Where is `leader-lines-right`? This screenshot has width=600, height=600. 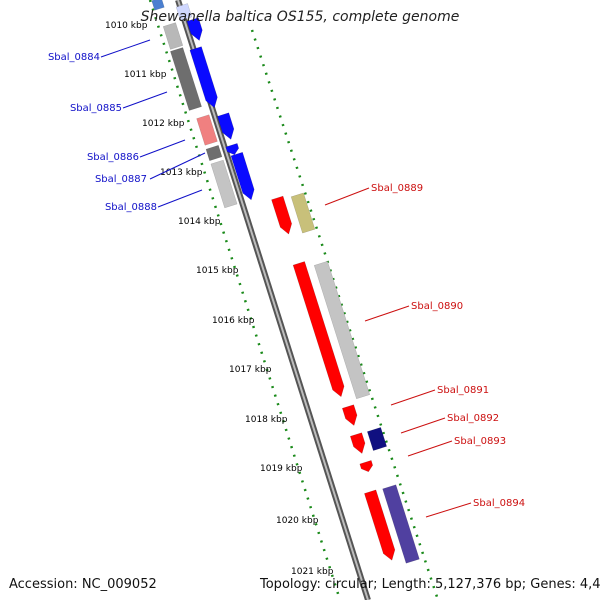
leader-lines-right is located at coordinates (398, 352).